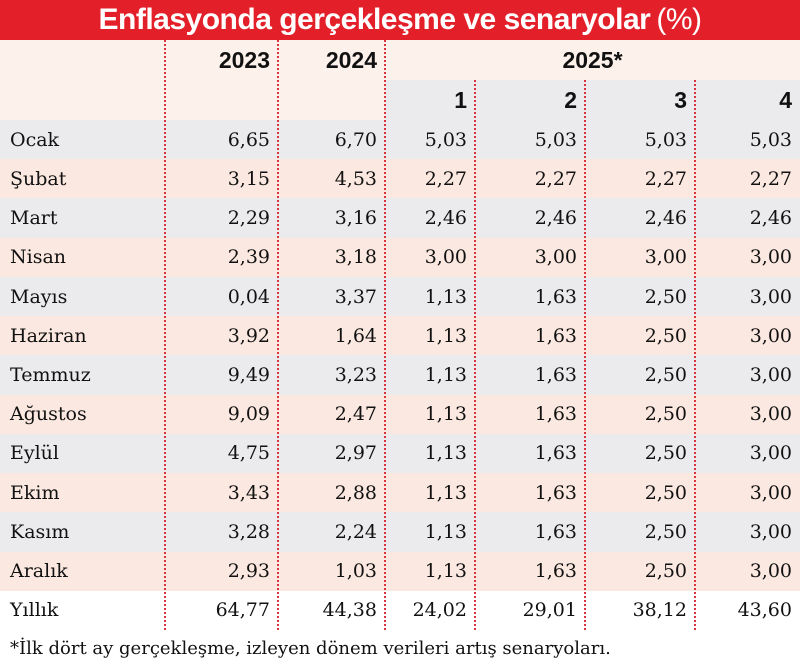  I want to click on cell: 6,70, so click(355, 139).